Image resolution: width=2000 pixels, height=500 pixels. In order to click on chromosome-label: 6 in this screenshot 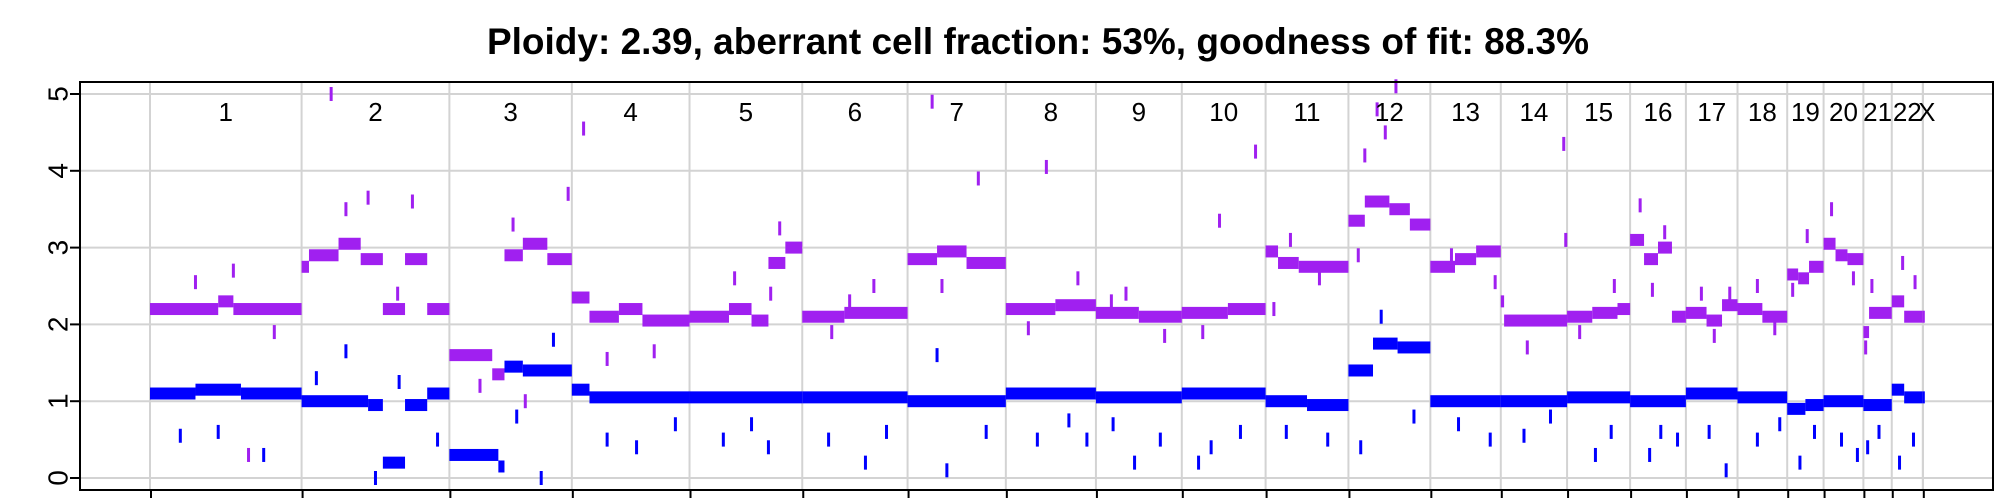, I will do `click(855, 112)`.